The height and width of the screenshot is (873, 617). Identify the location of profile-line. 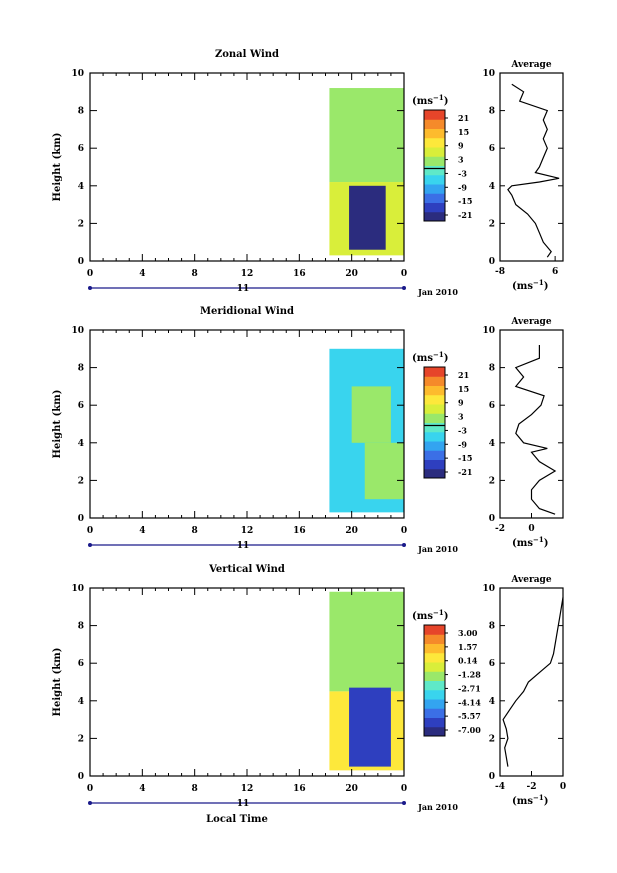
(533, 170).